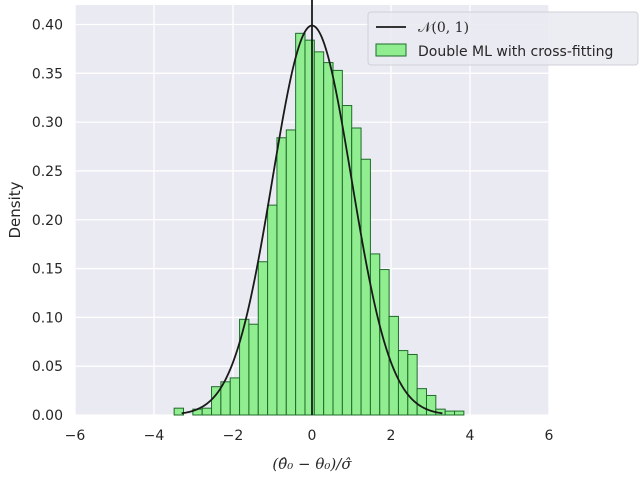 The width and height of the screenshot is (640, 480). Describe the element at coordinates (75, 436) in the screenshot. I see `x-tick-label: −6` at that location.